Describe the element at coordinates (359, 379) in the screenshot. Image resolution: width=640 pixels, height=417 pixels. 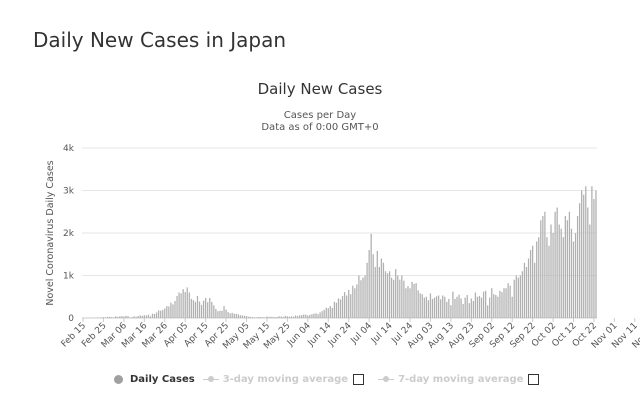
I see `checkbox-3-day-average` at that location.